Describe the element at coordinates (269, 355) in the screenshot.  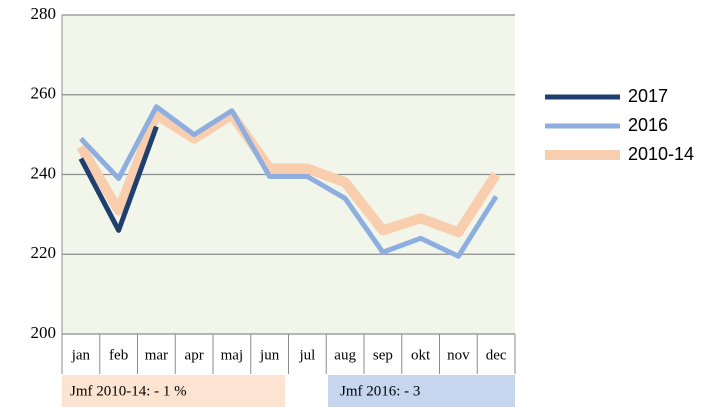
I see `x-tick-label: jun` at that location.